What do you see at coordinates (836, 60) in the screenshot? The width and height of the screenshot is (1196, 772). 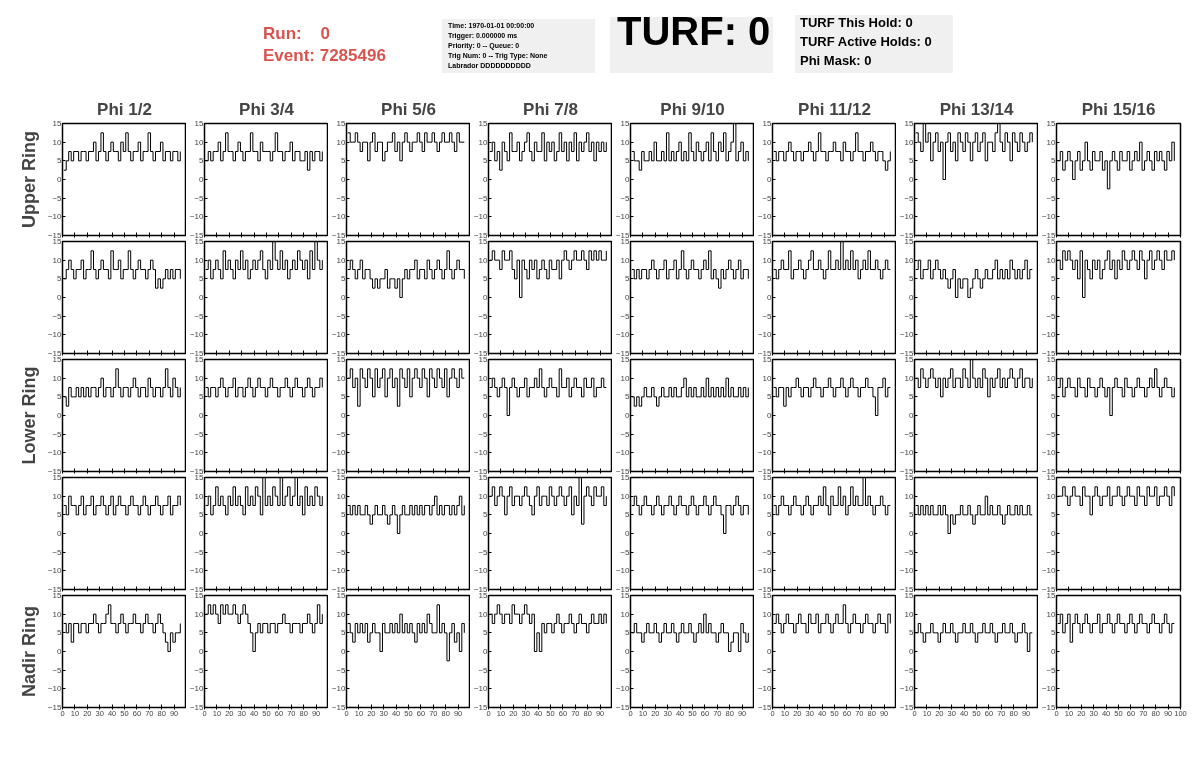 I see `text: Phi Mask: 0` at bounding box center [836, 60].